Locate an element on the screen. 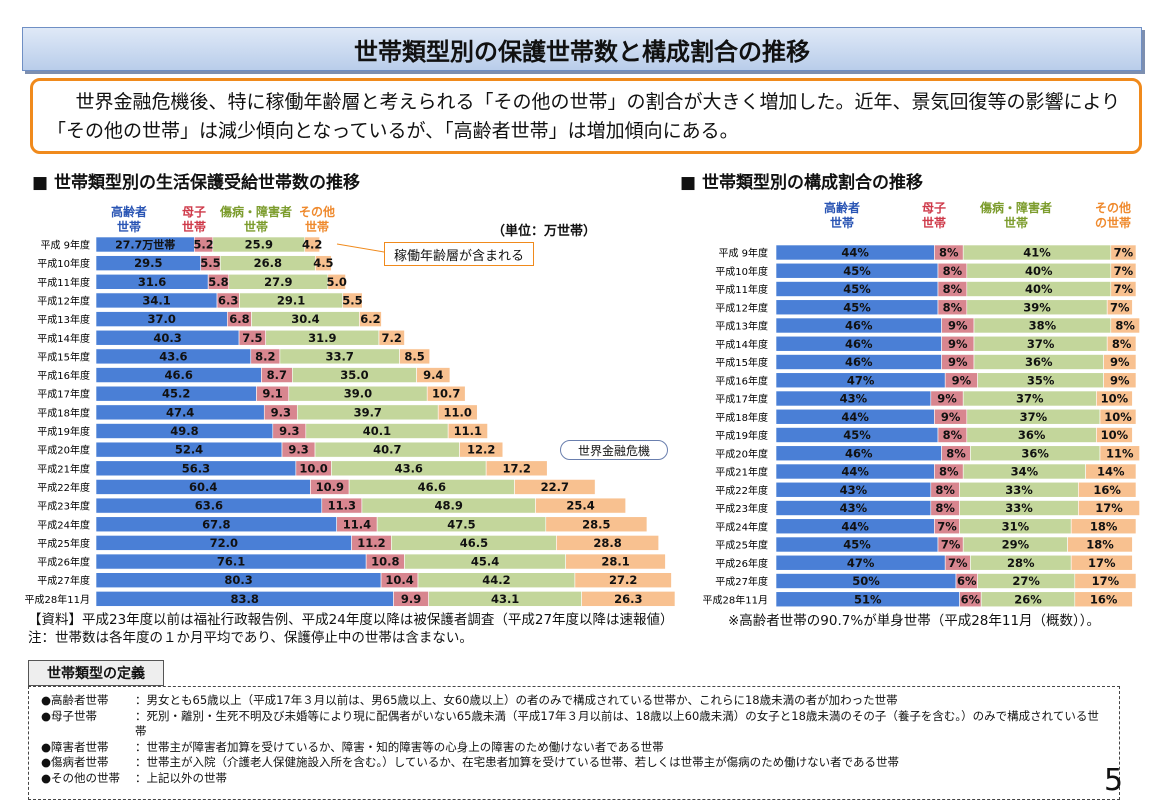  left-bar-value: 40.1 is located at coordinates (377, 431).